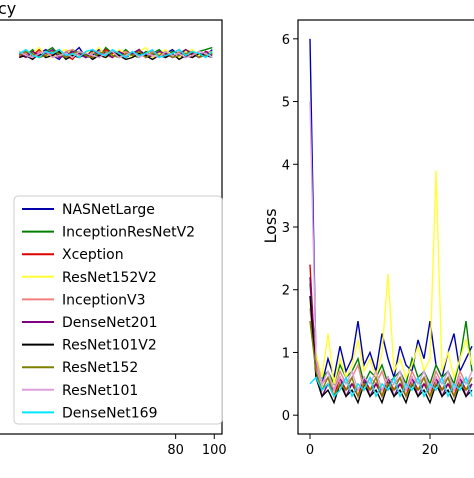 This screenshot has width=474, height=478. What do you see at coordinates (109, 413) in the screenshot?
I see `legend-label-densenet169: DenseNet169` at bounding box center [109, 413].